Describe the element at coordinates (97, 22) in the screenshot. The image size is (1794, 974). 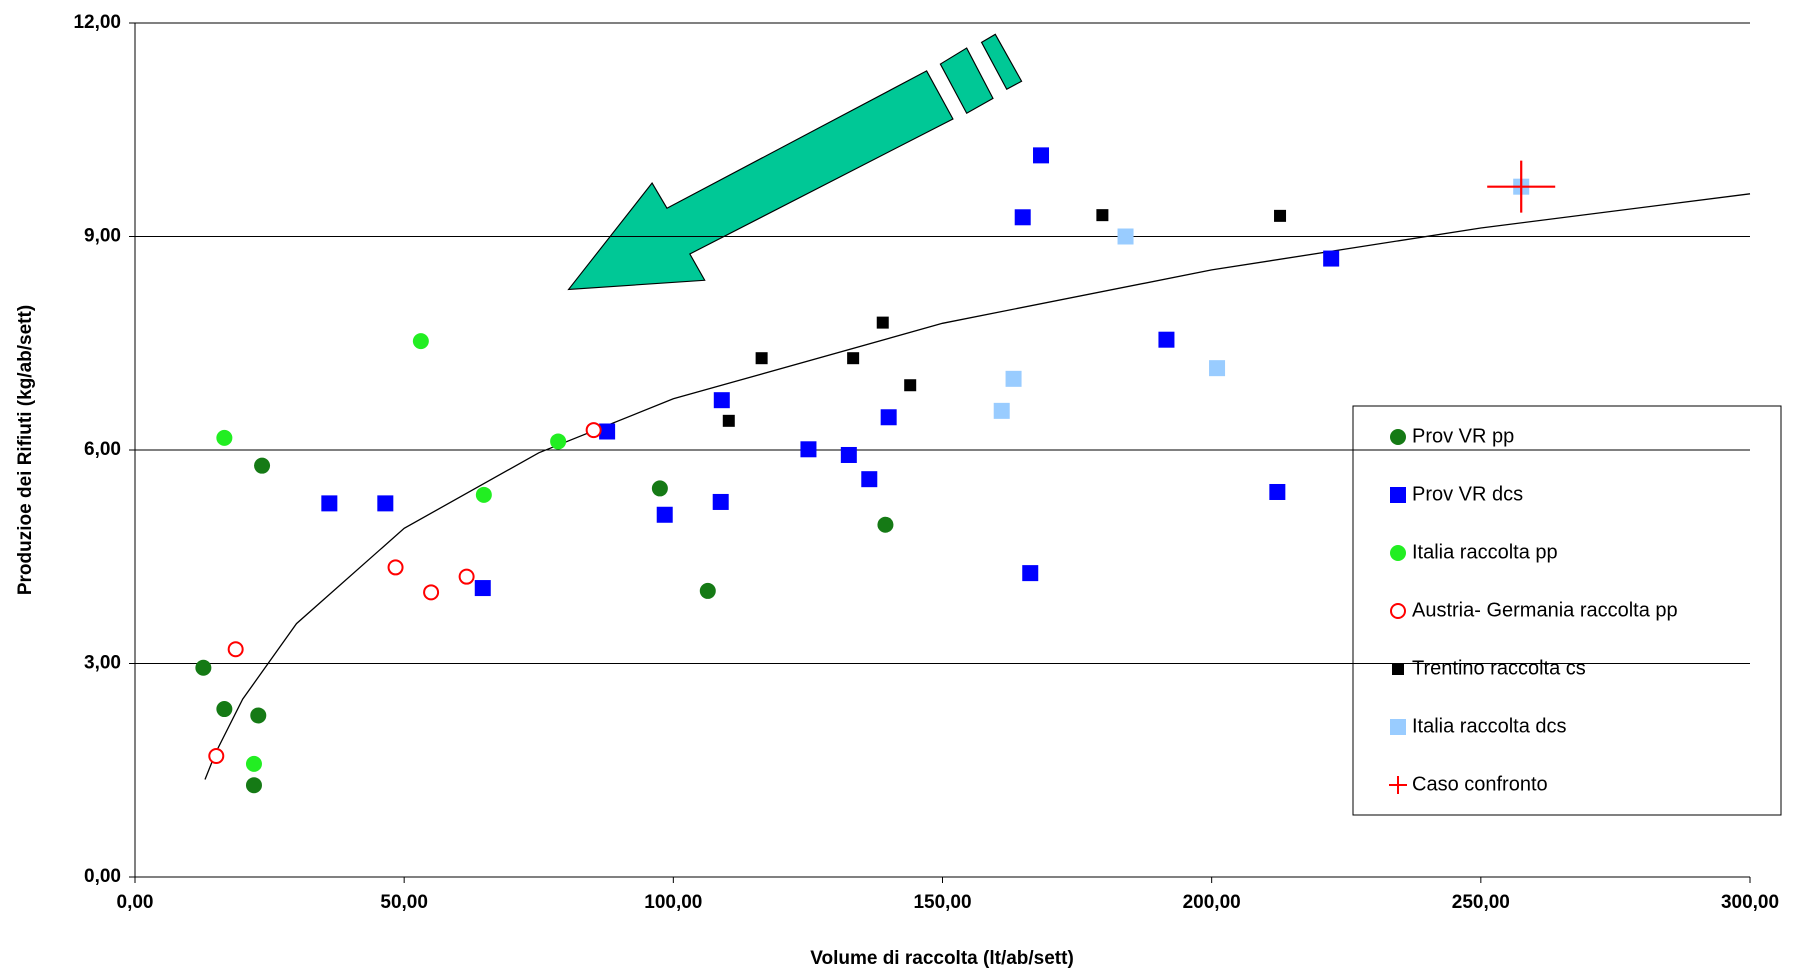
I see `y-tick-label: 12,00` at that location.